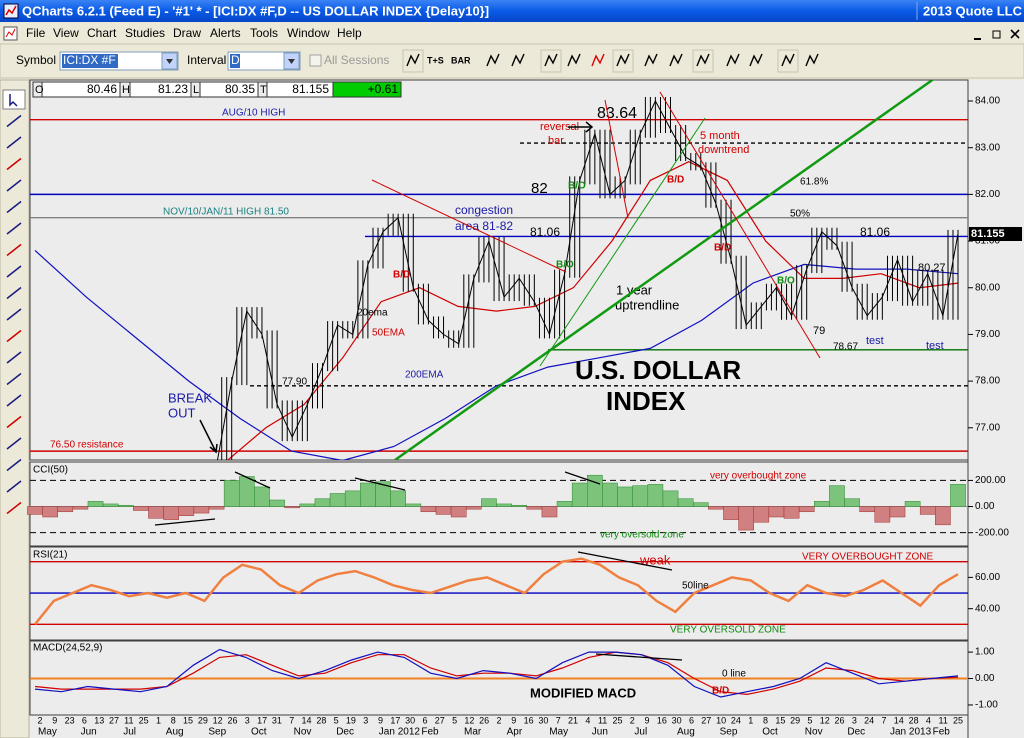 The height and width of the screenshot is (738, 1024). What do you see at coordinates (911, 732) in the screenshot?
I see `x-month-label: Jan 2013` at bounding box center [911, 732].